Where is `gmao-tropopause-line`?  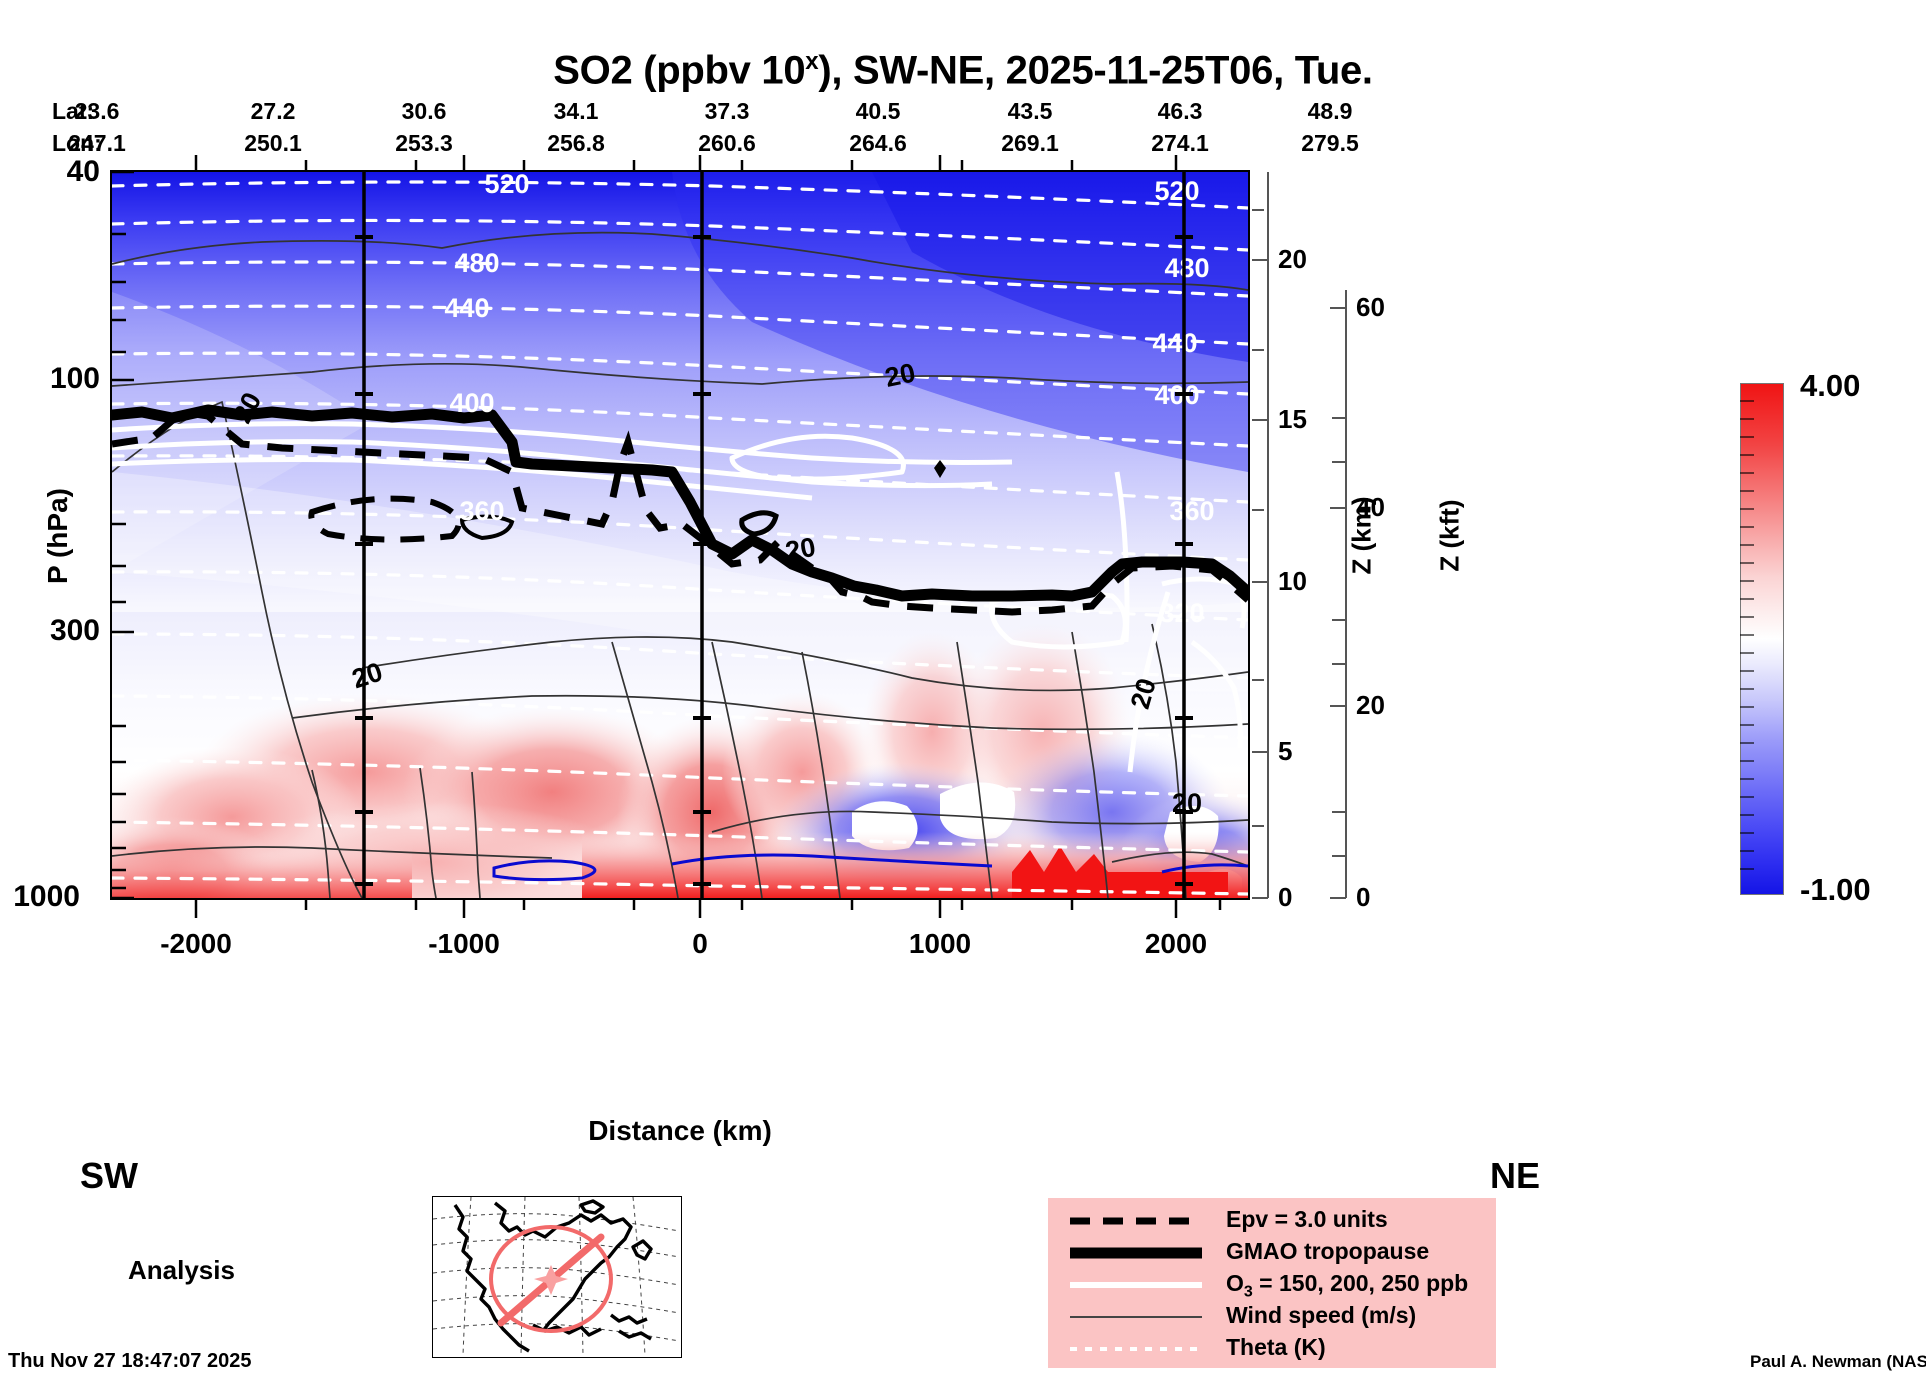 gmao-tropopause-line is located at coordinates (680, 503).